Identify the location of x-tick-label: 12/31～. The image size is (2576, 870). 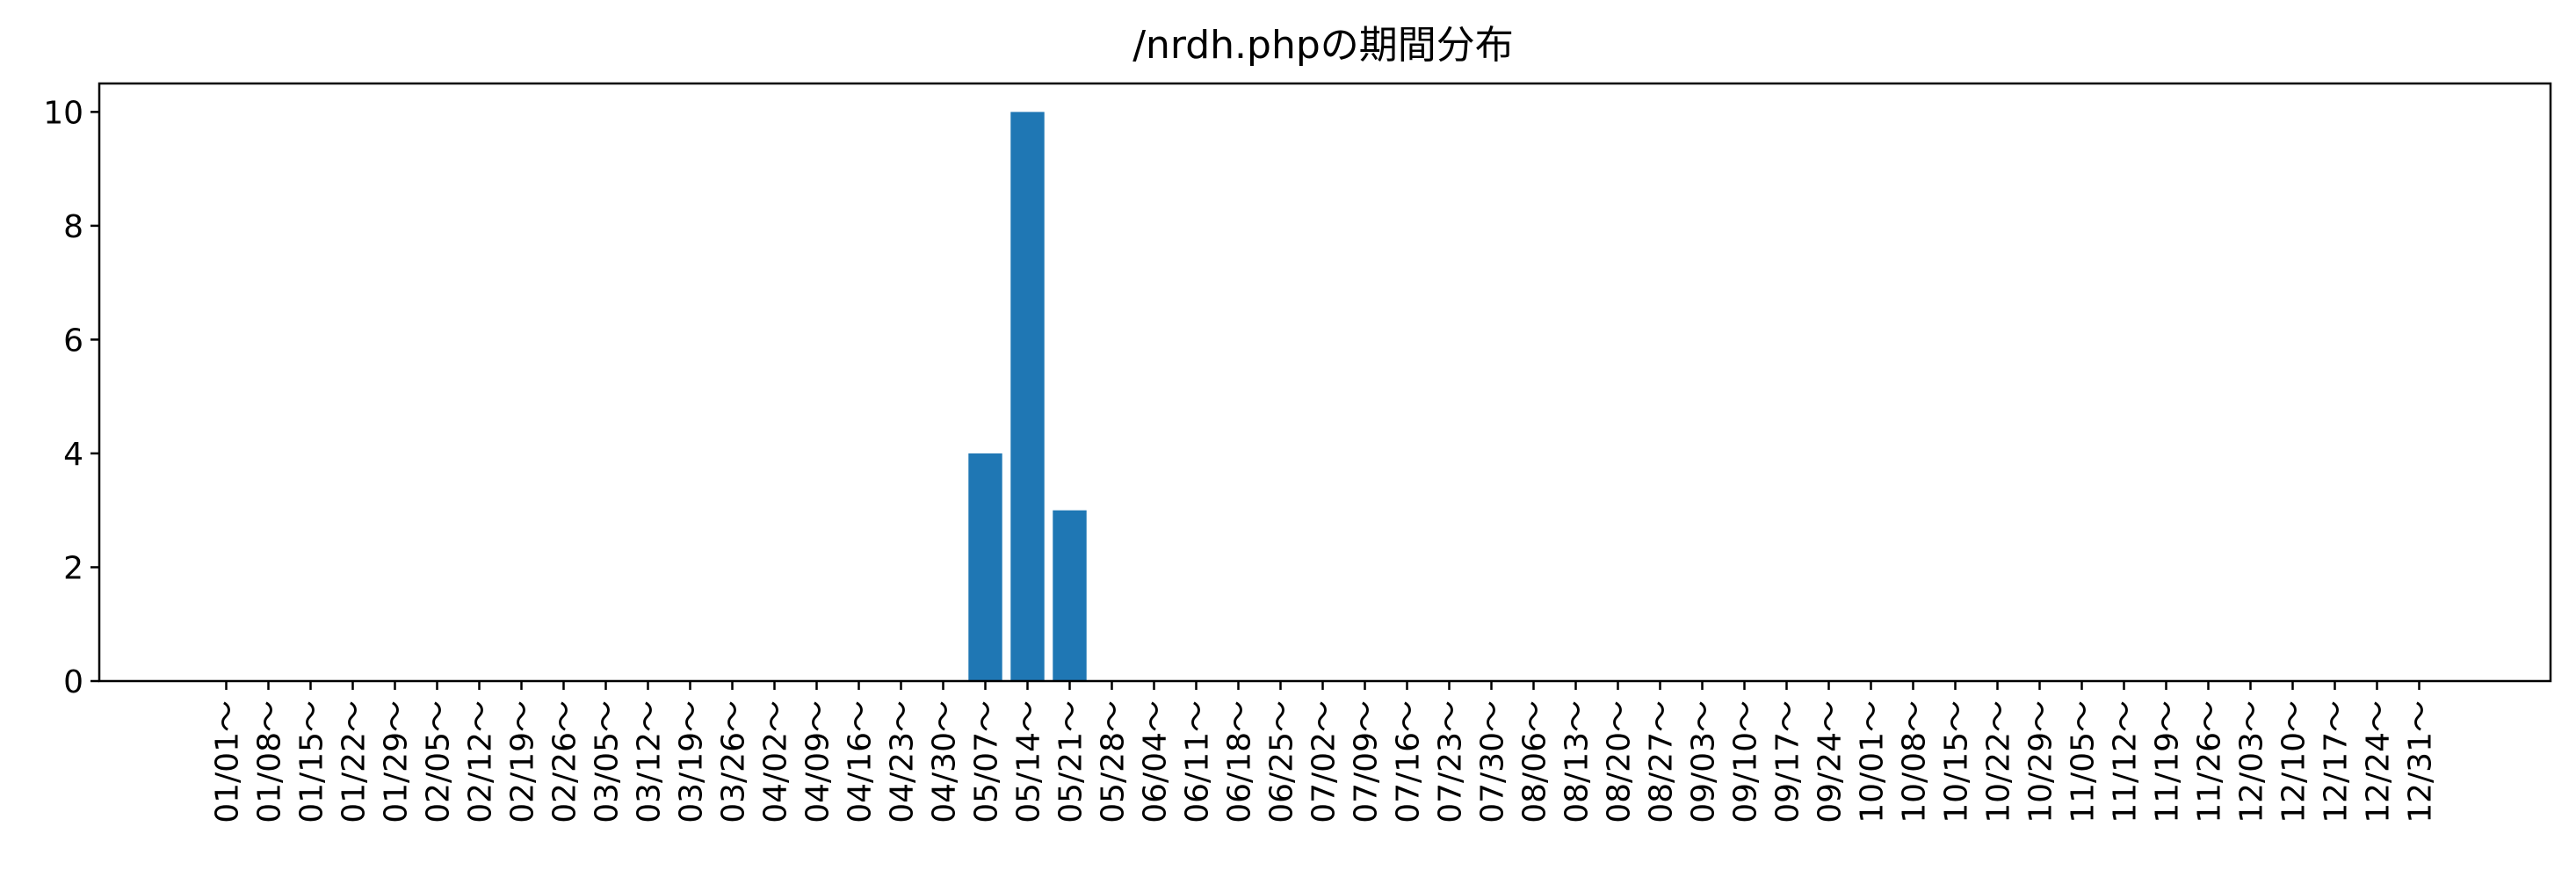
(2421, 761).